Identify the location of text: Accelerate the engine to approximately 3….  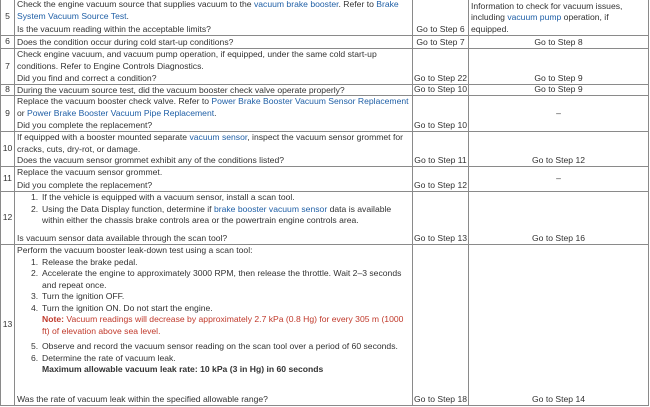
(222, 279).